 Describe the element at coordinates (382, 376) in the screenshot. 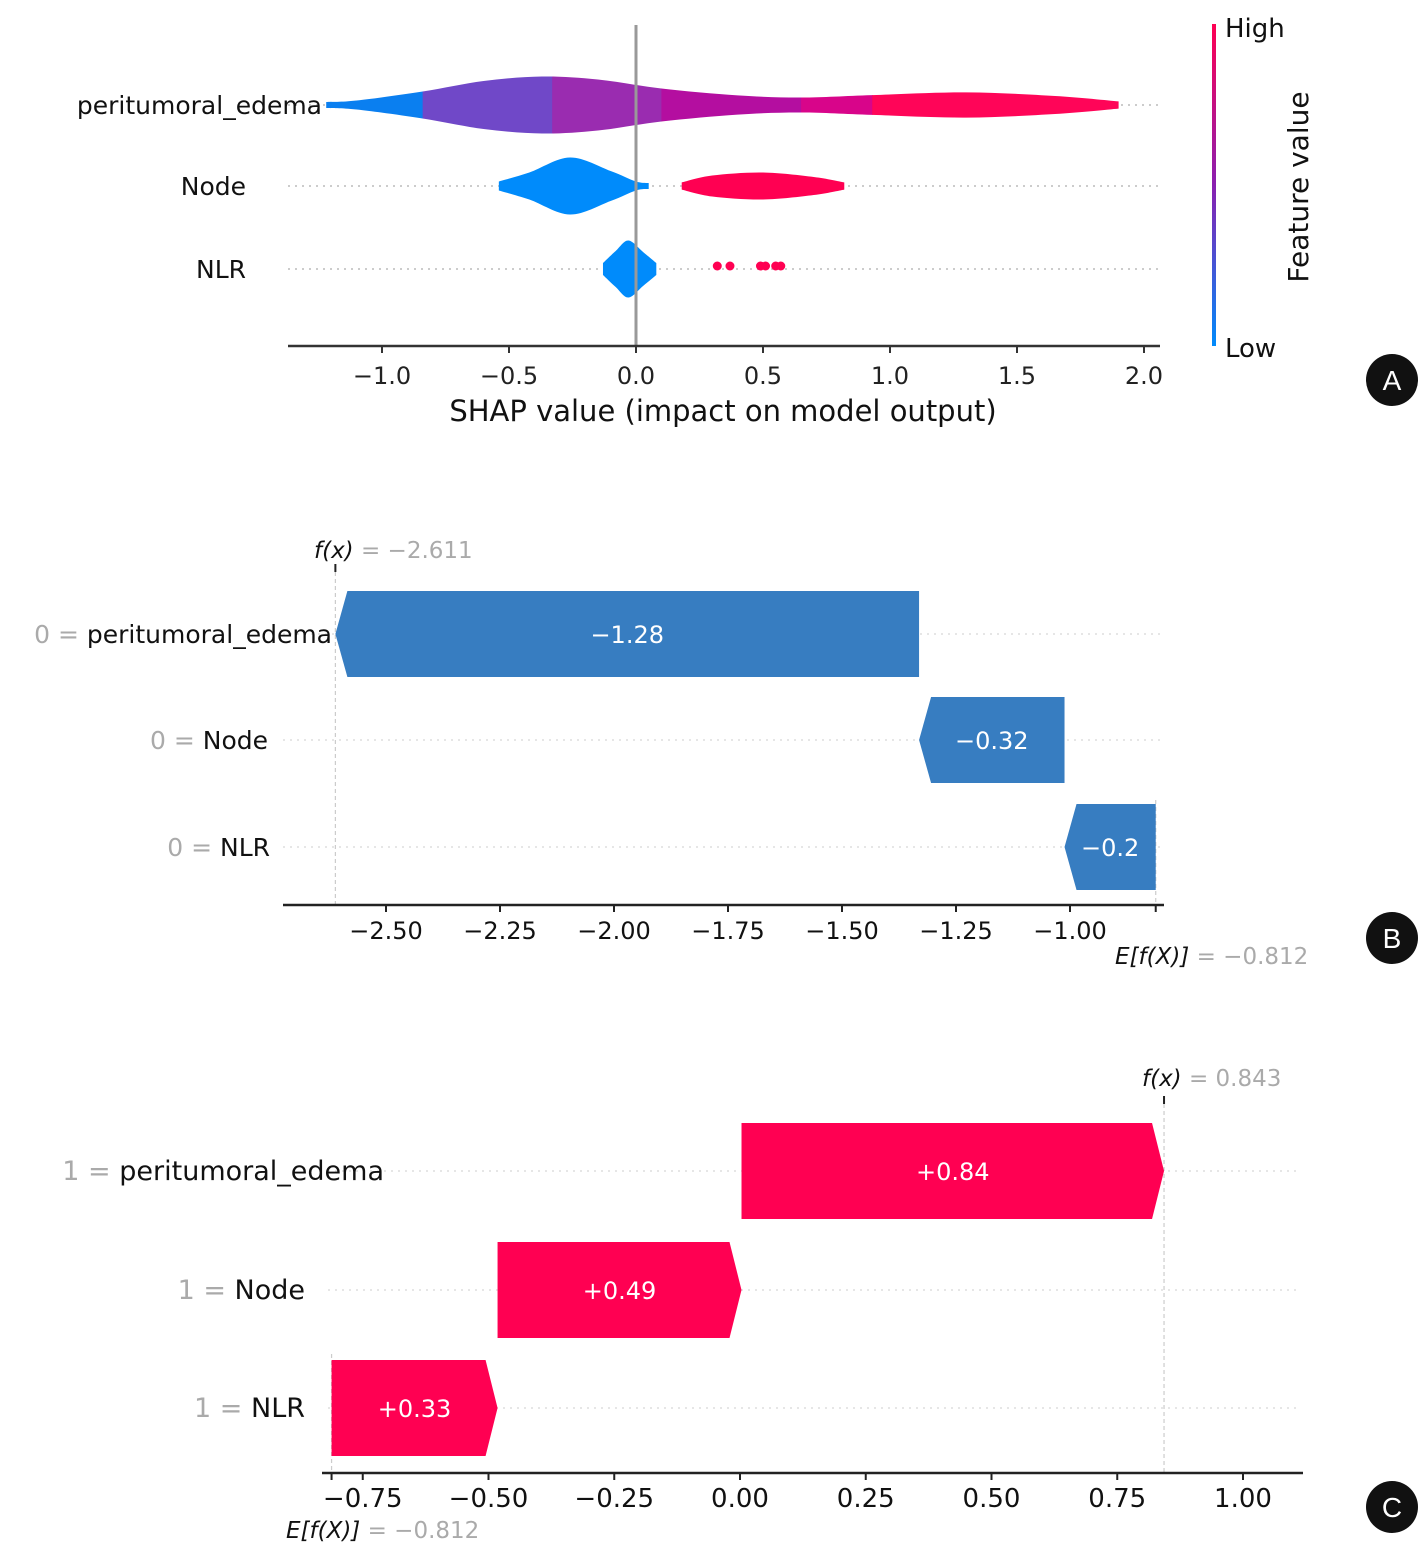

I see `x-tick-label: −1.0` at that location.